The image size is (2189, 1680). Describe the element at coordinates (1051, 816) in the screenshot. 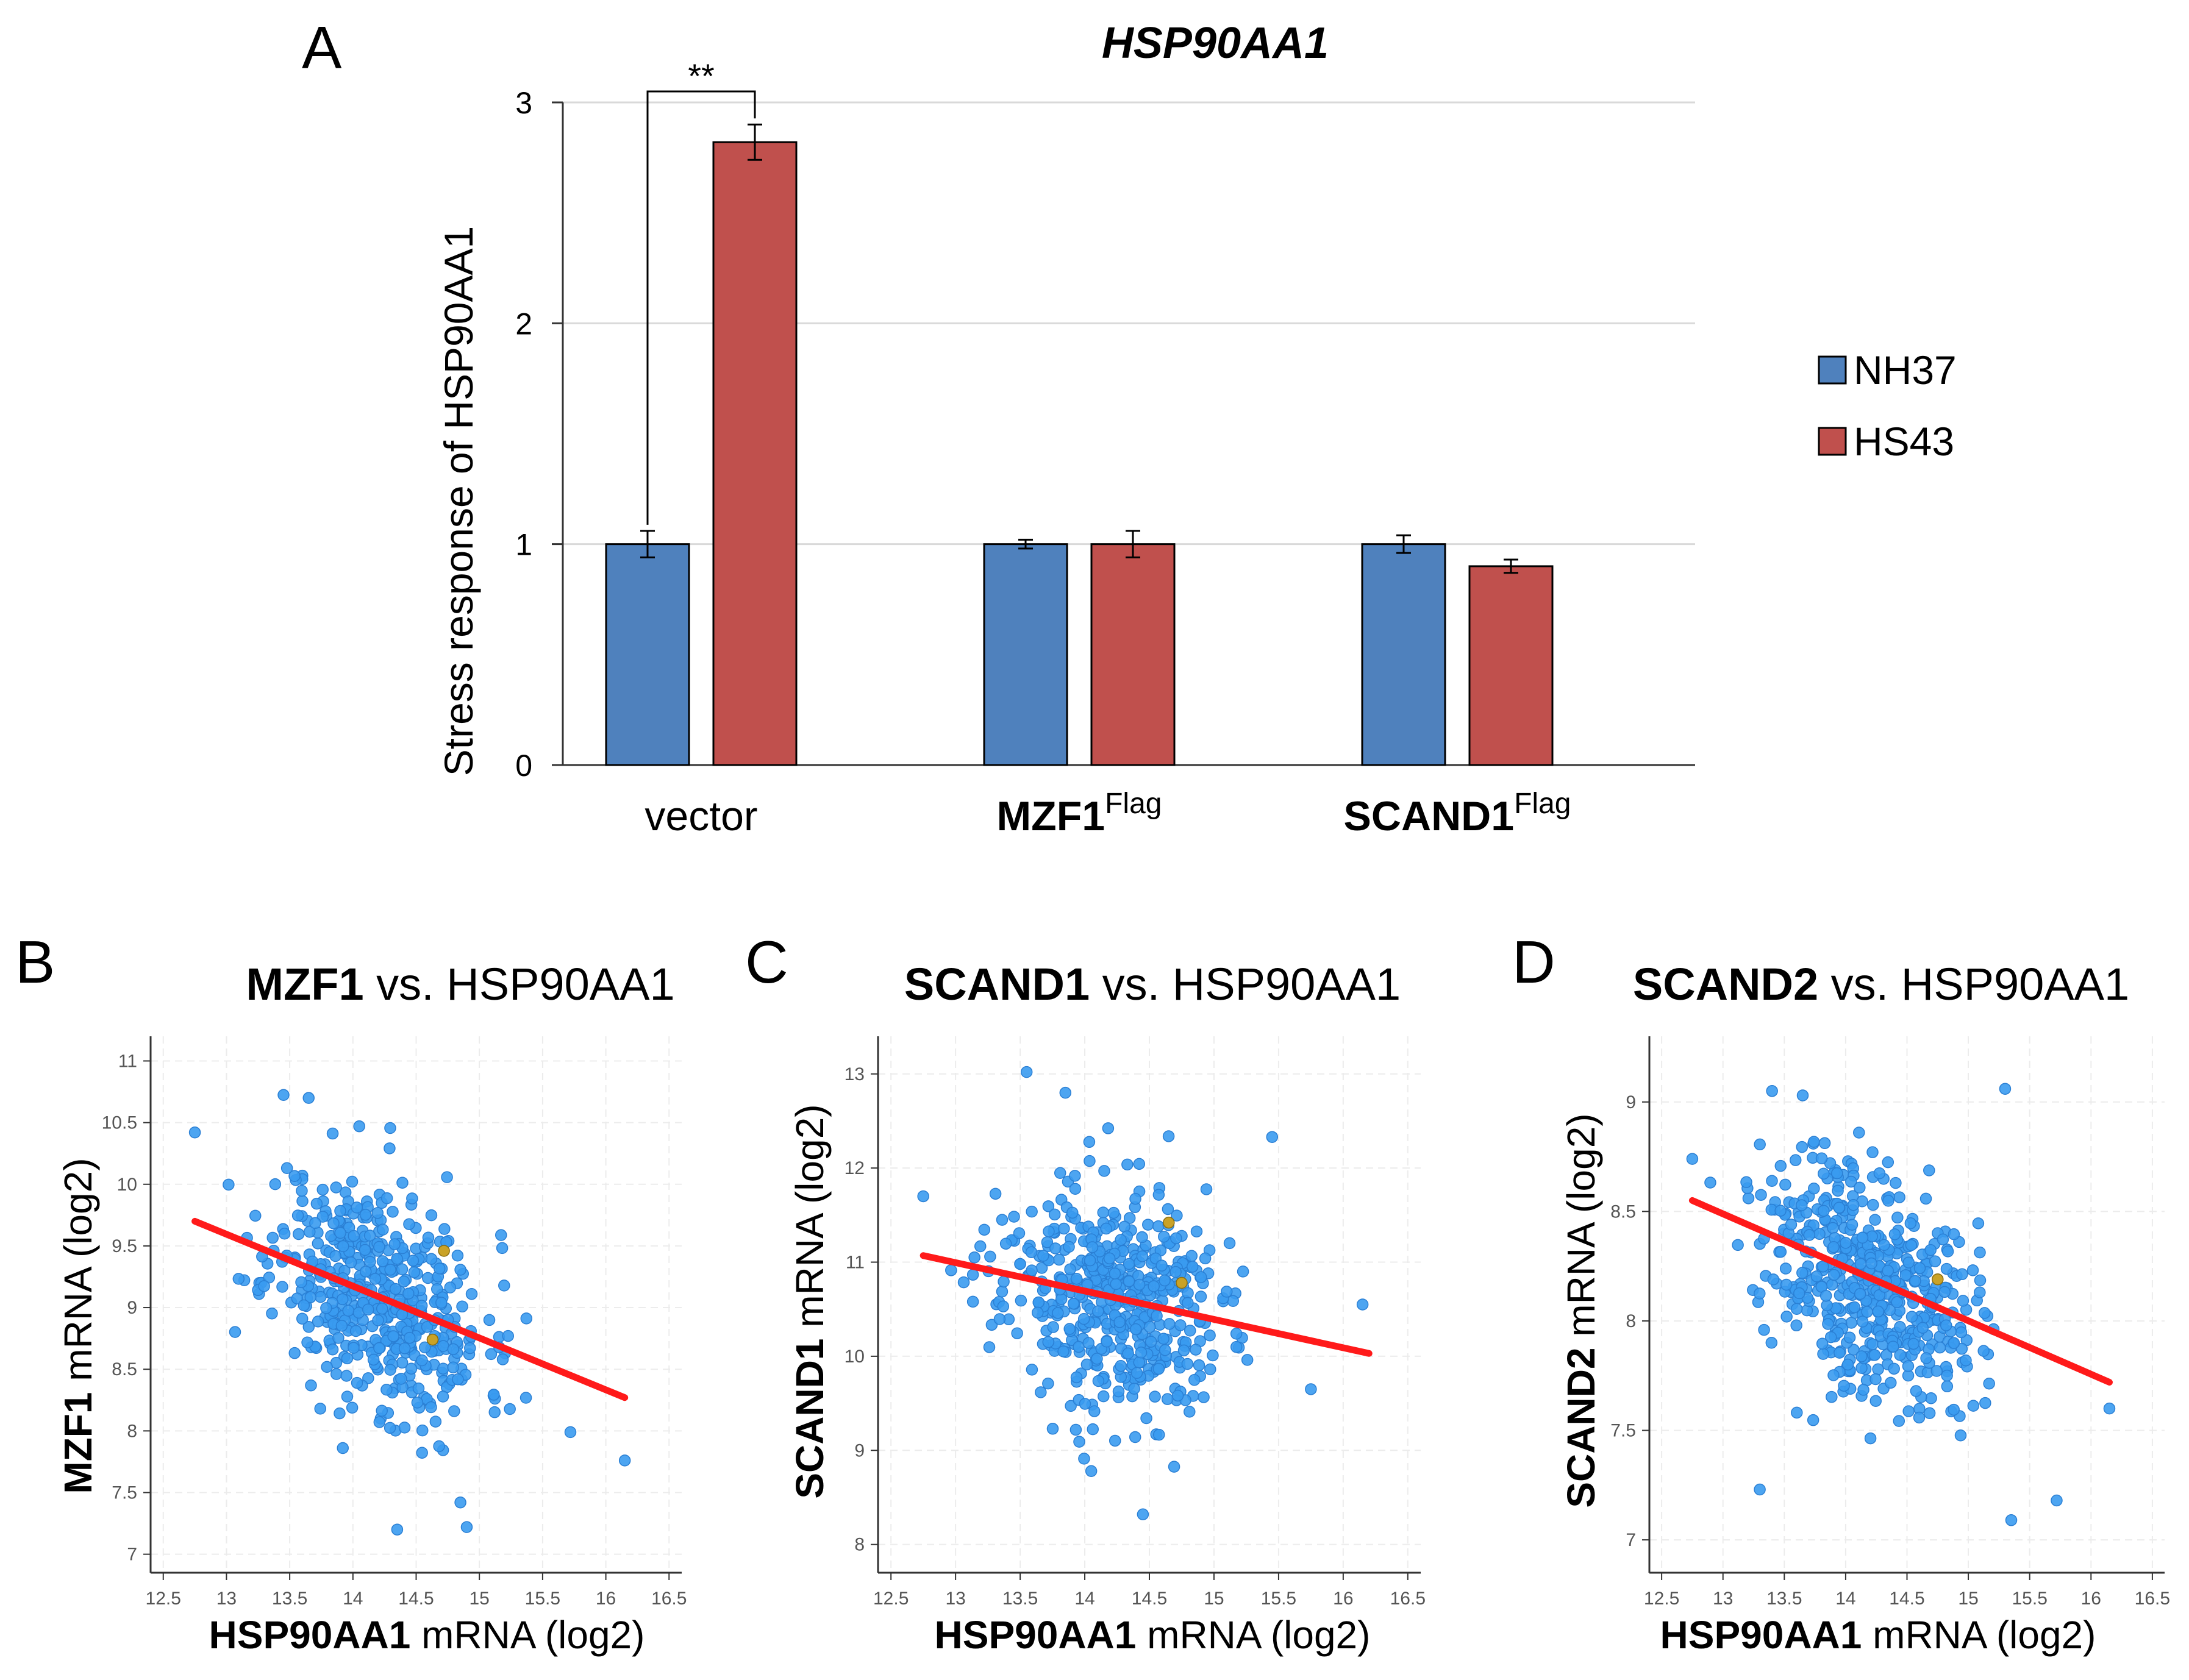

I see `category-main: MZF1` at that location.